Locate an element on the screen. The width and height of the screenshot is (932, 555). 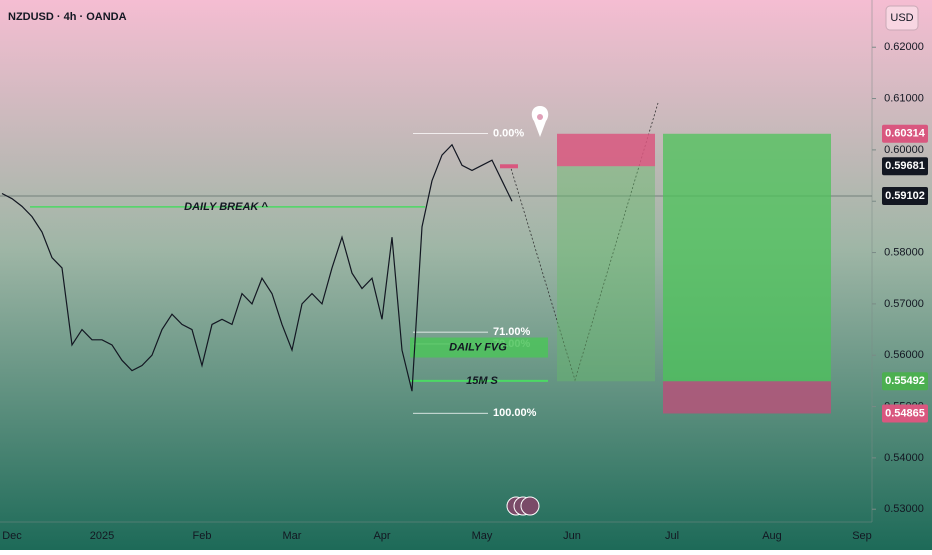
y-tick-label: 0.56000 is located at coordinates (904, 355).